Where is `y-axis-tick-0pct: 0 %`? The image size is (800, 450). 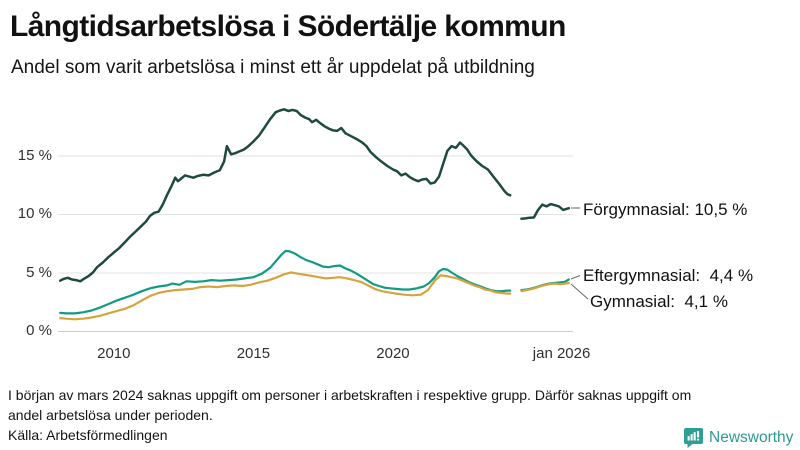 y-axis-tick-0pct: 0 % is located at coordinates (39, 330).